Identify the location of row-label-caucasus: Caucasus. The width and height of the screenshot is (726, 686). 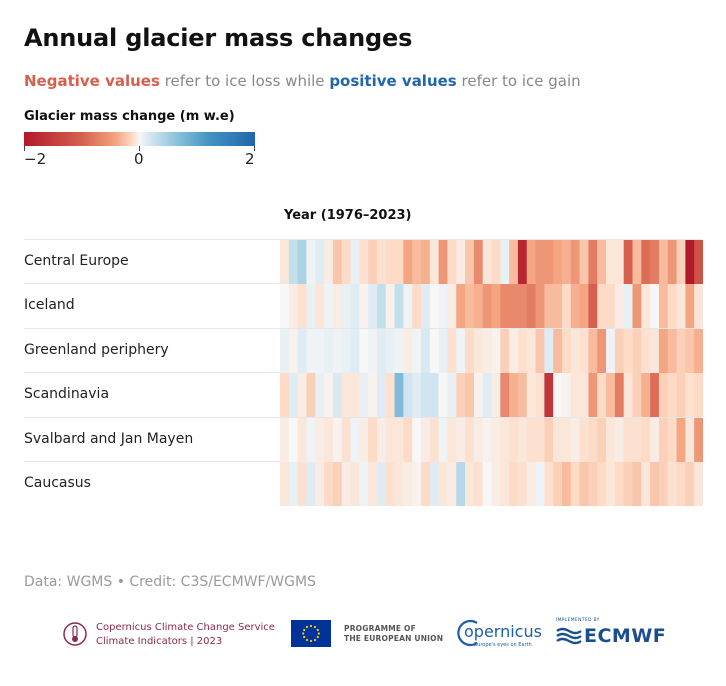
(57, 483).